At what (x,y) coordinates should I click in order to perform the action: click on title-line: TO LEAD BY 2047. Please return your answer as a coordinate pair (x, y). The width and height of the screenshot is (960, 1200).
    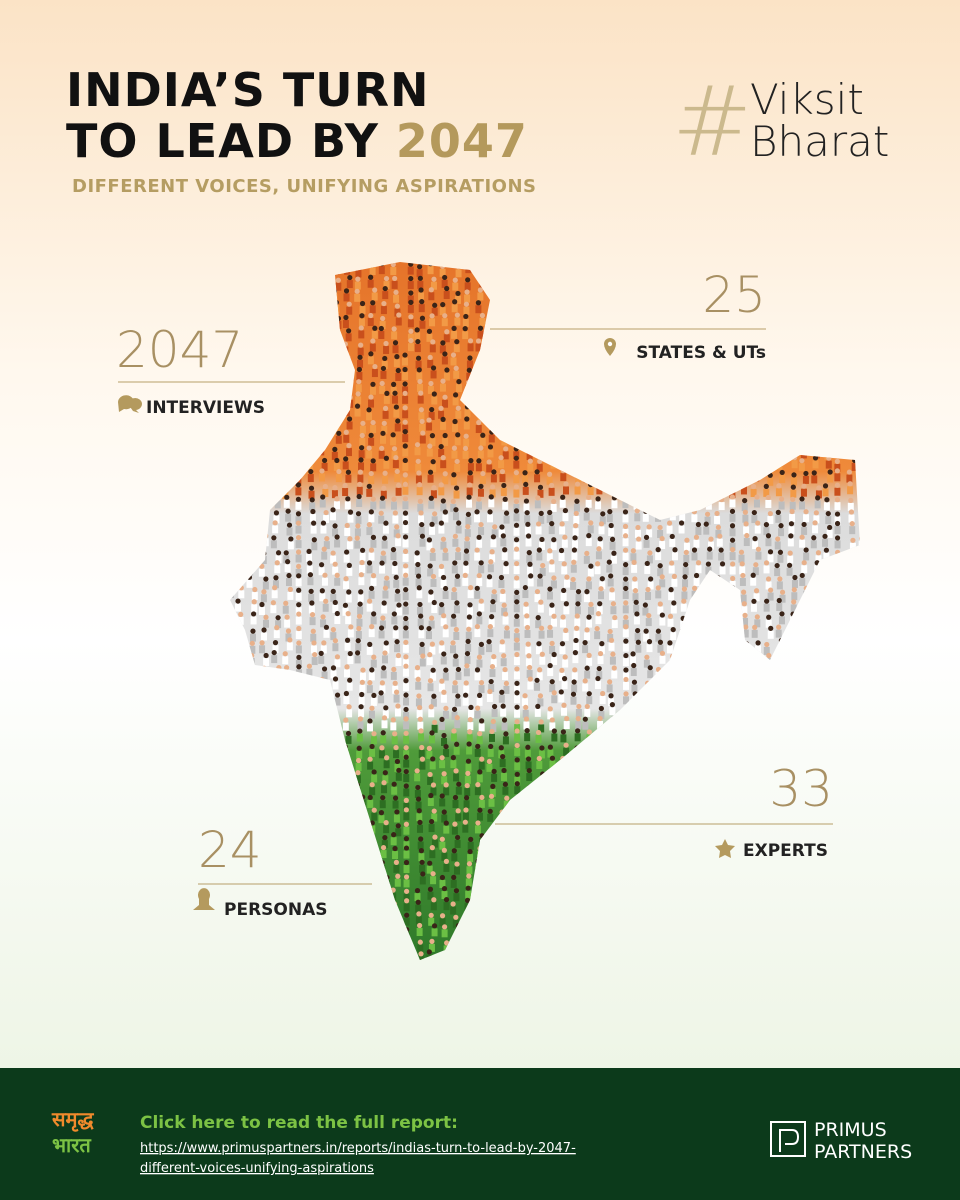
    Looking at the image, I should click on (297, 141).